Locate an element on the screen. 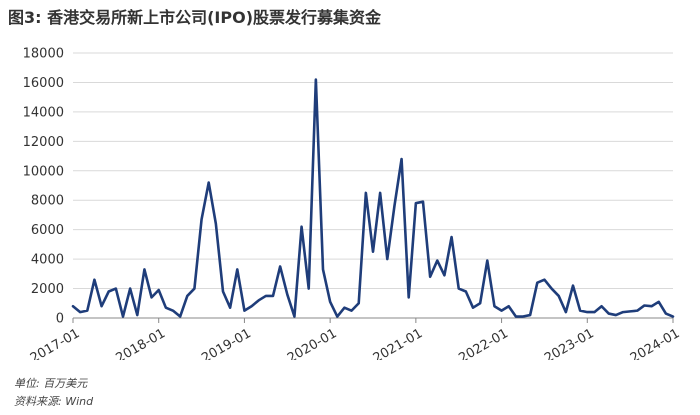 The image size is (700, 415). y-tick-label: 6000 is located at coordinates (47, 230).